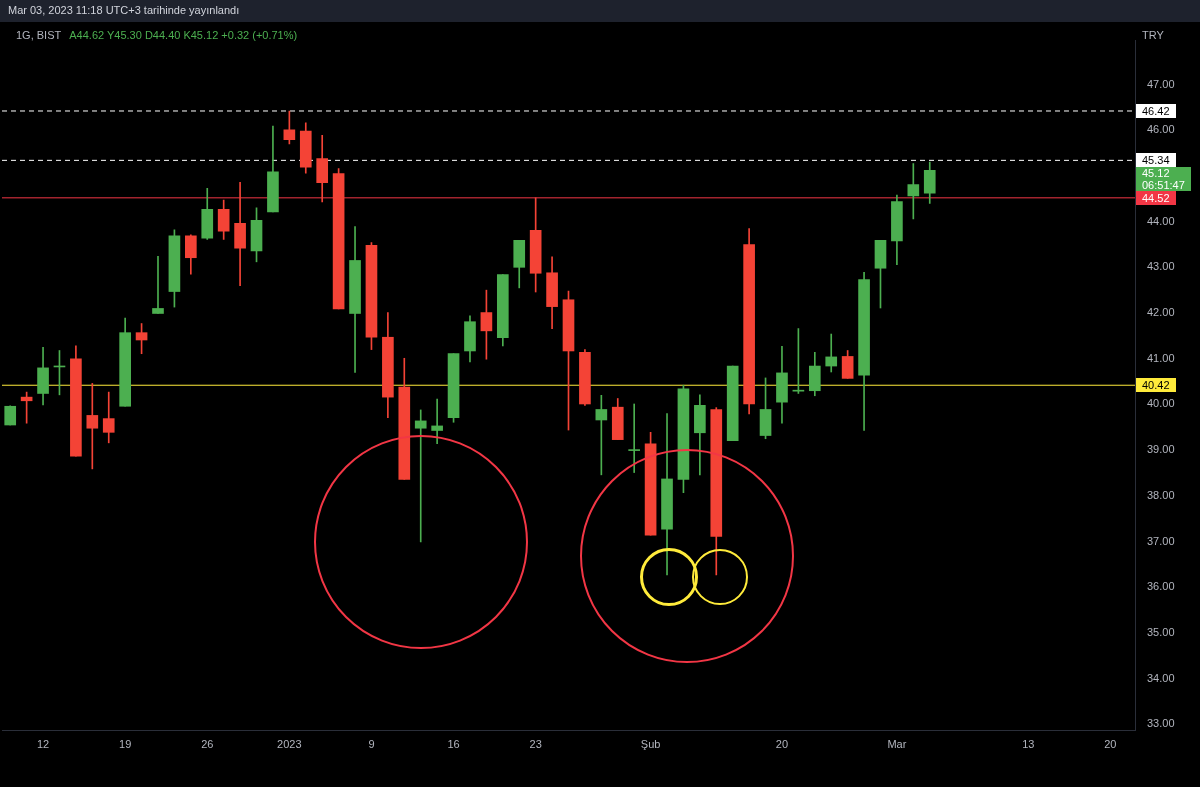 This screenshot has width=1200, height=787. What do you see at coordinates (43, 744) in the screenshot?
I see `x-tick-label: 12` at bounding box center [43, 744].